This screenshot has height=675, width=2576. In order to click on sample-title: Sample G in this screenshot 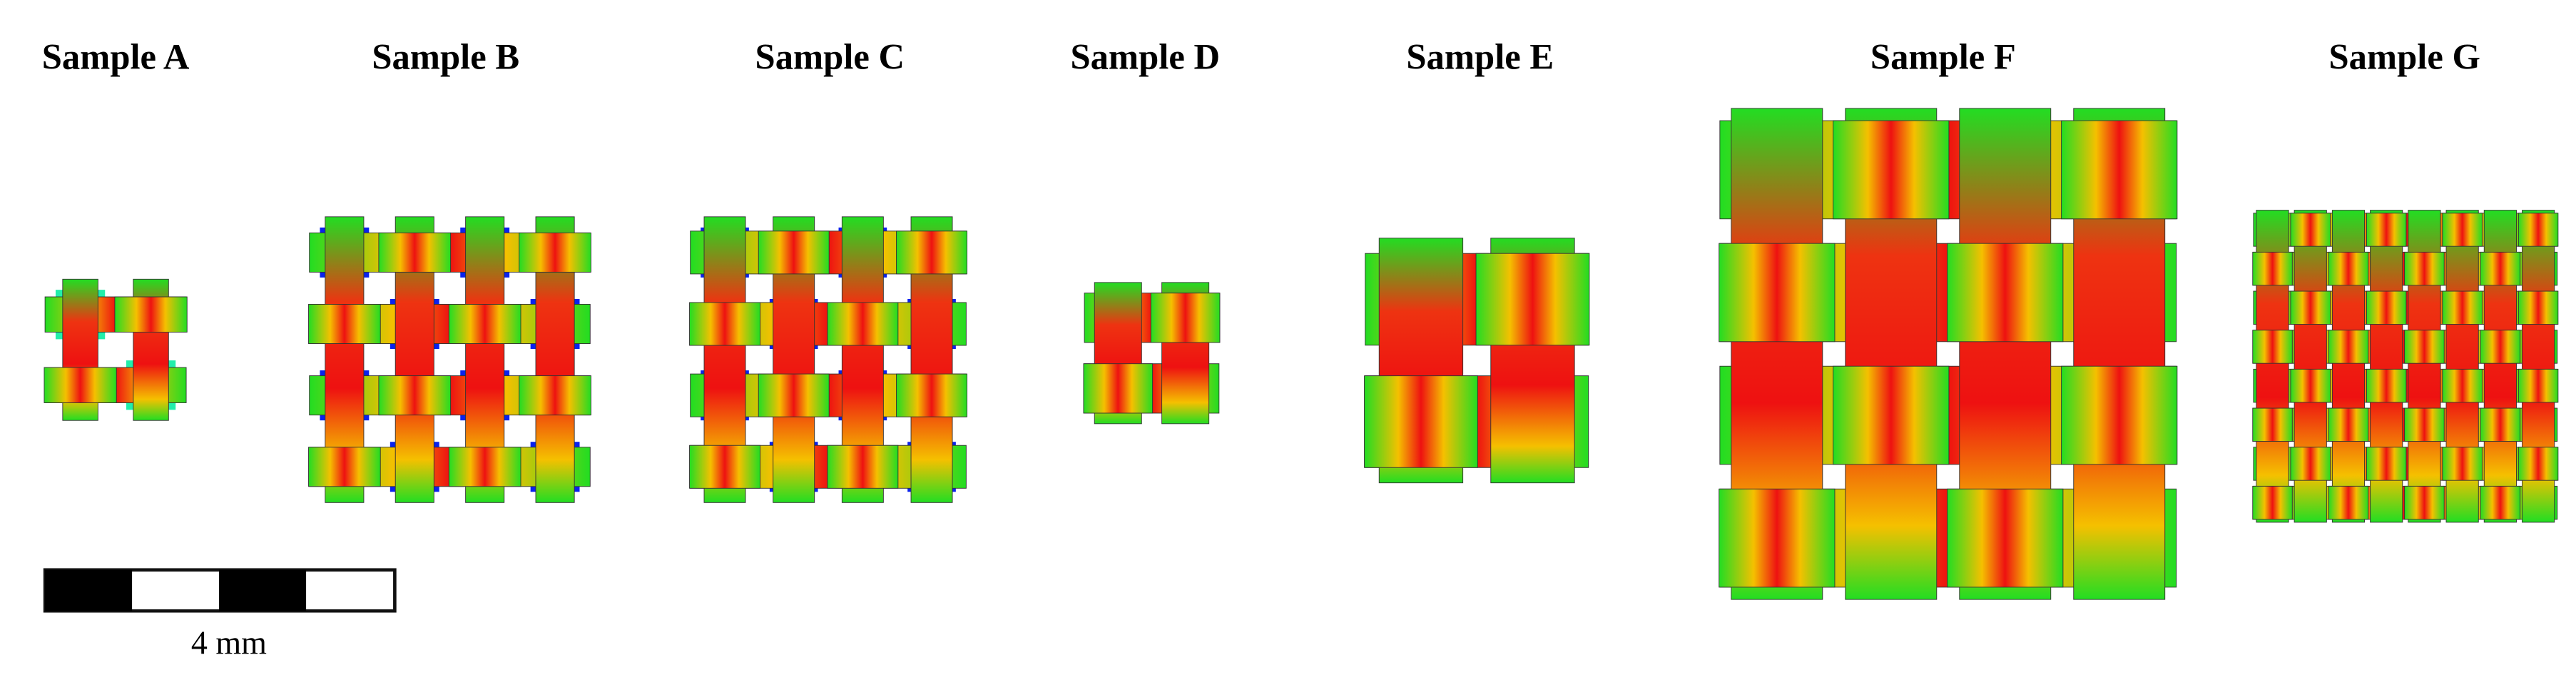, I will do `click(2404, 57)`.